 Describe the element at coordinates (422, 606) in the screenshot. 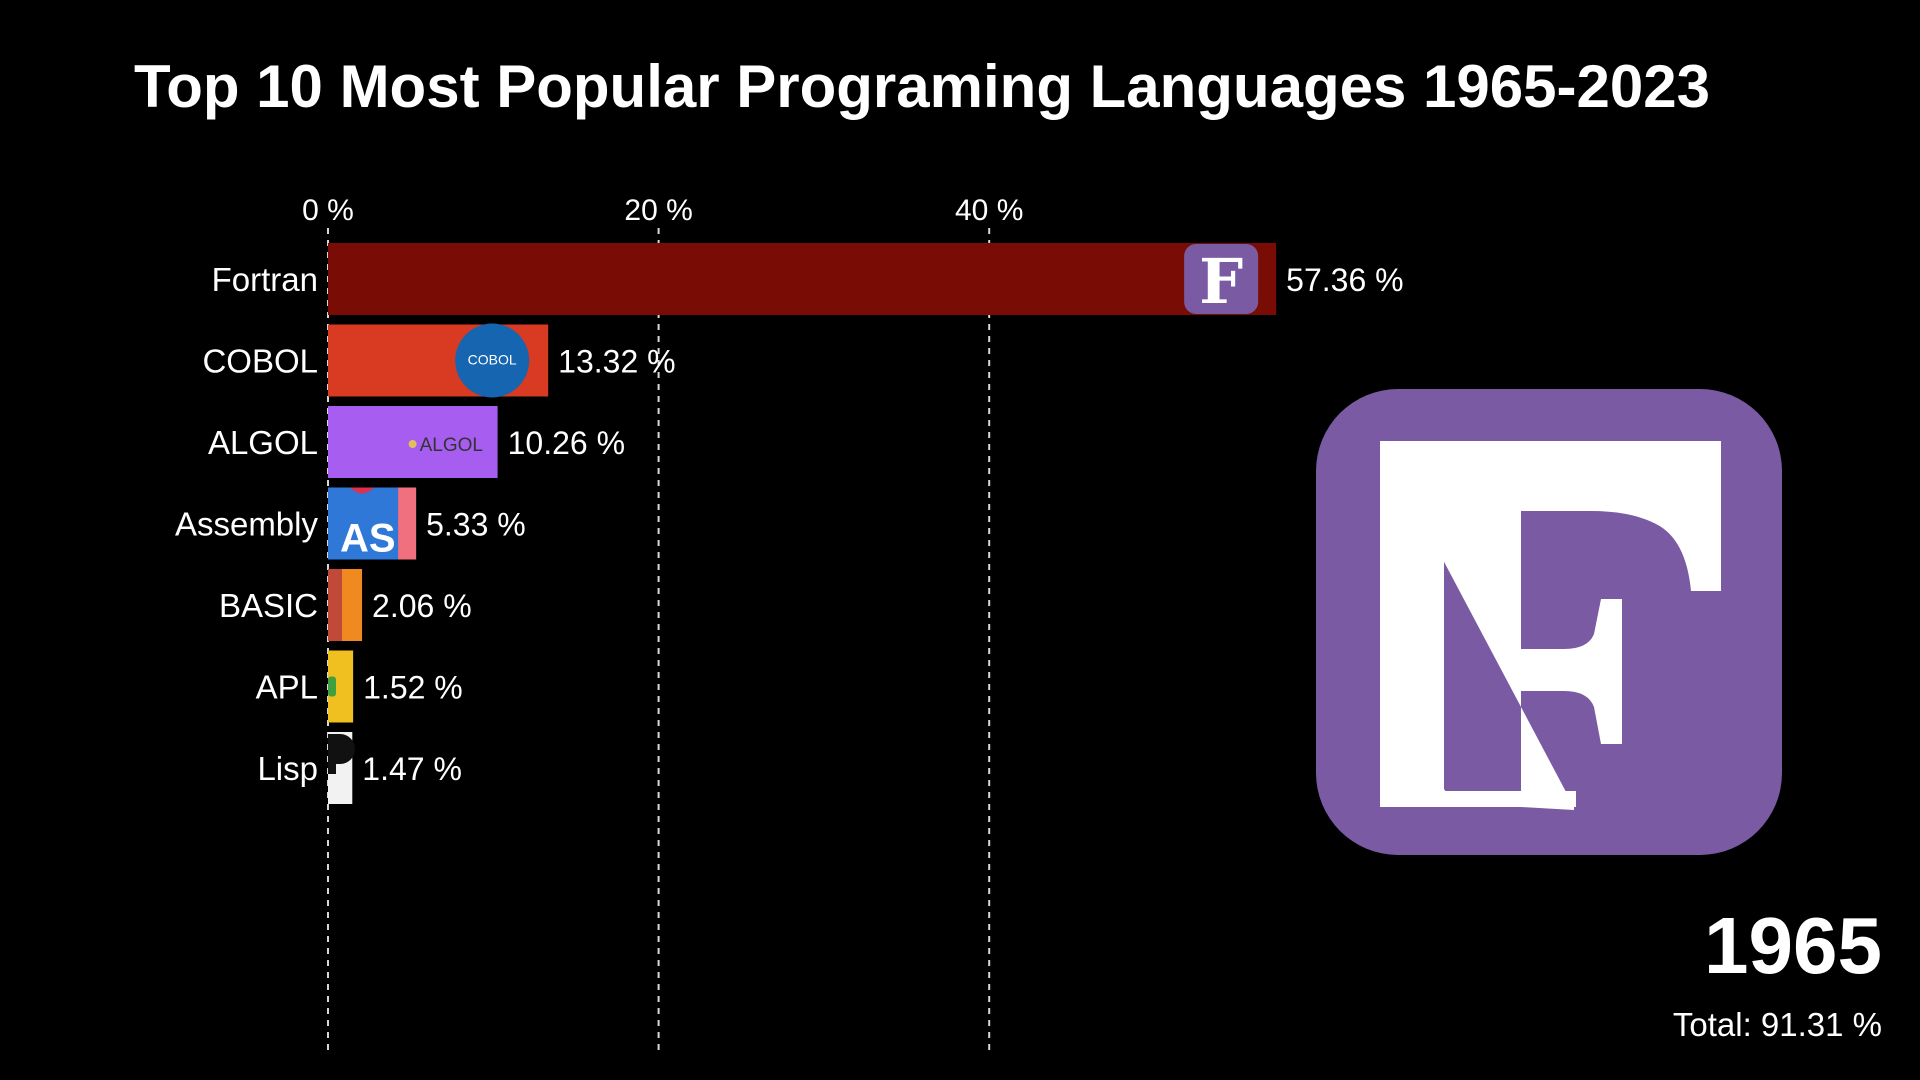

I see `value-label: 2.06 %` at that location.